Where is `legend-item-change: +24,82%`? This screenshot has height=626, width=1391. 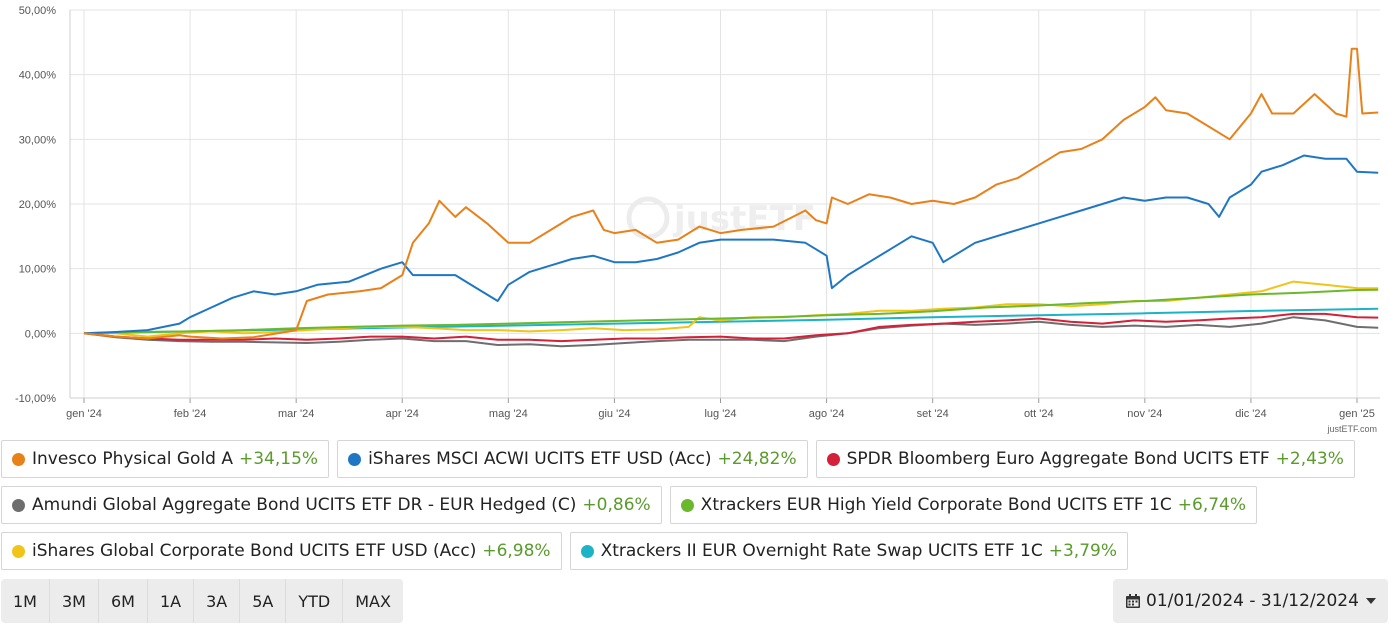 legend-item-change: +24,82% is located at coordinates (757, 459).